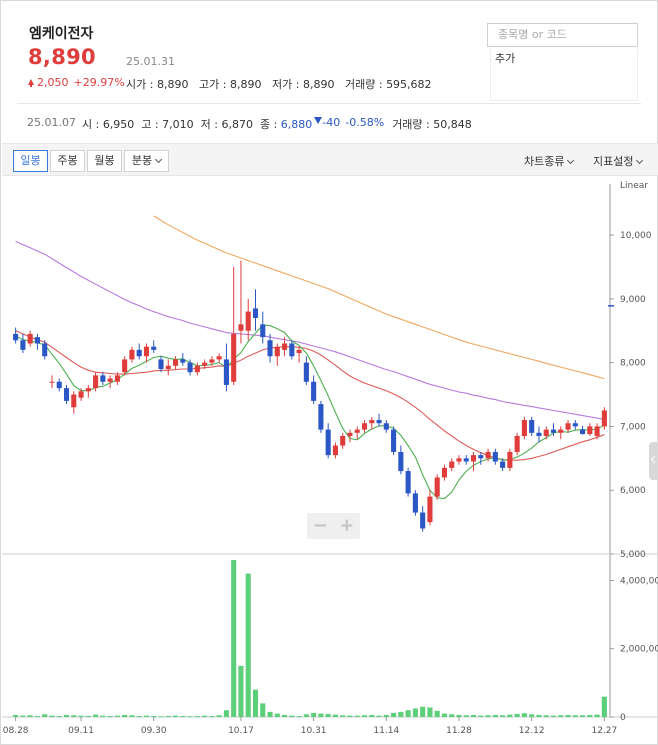 This screenshot has height=745, width=658. What do you see at coordinates (146, 161) in the screenshot?
I see `minute-dropdown: 분봉` at bounding box center [146, 161].